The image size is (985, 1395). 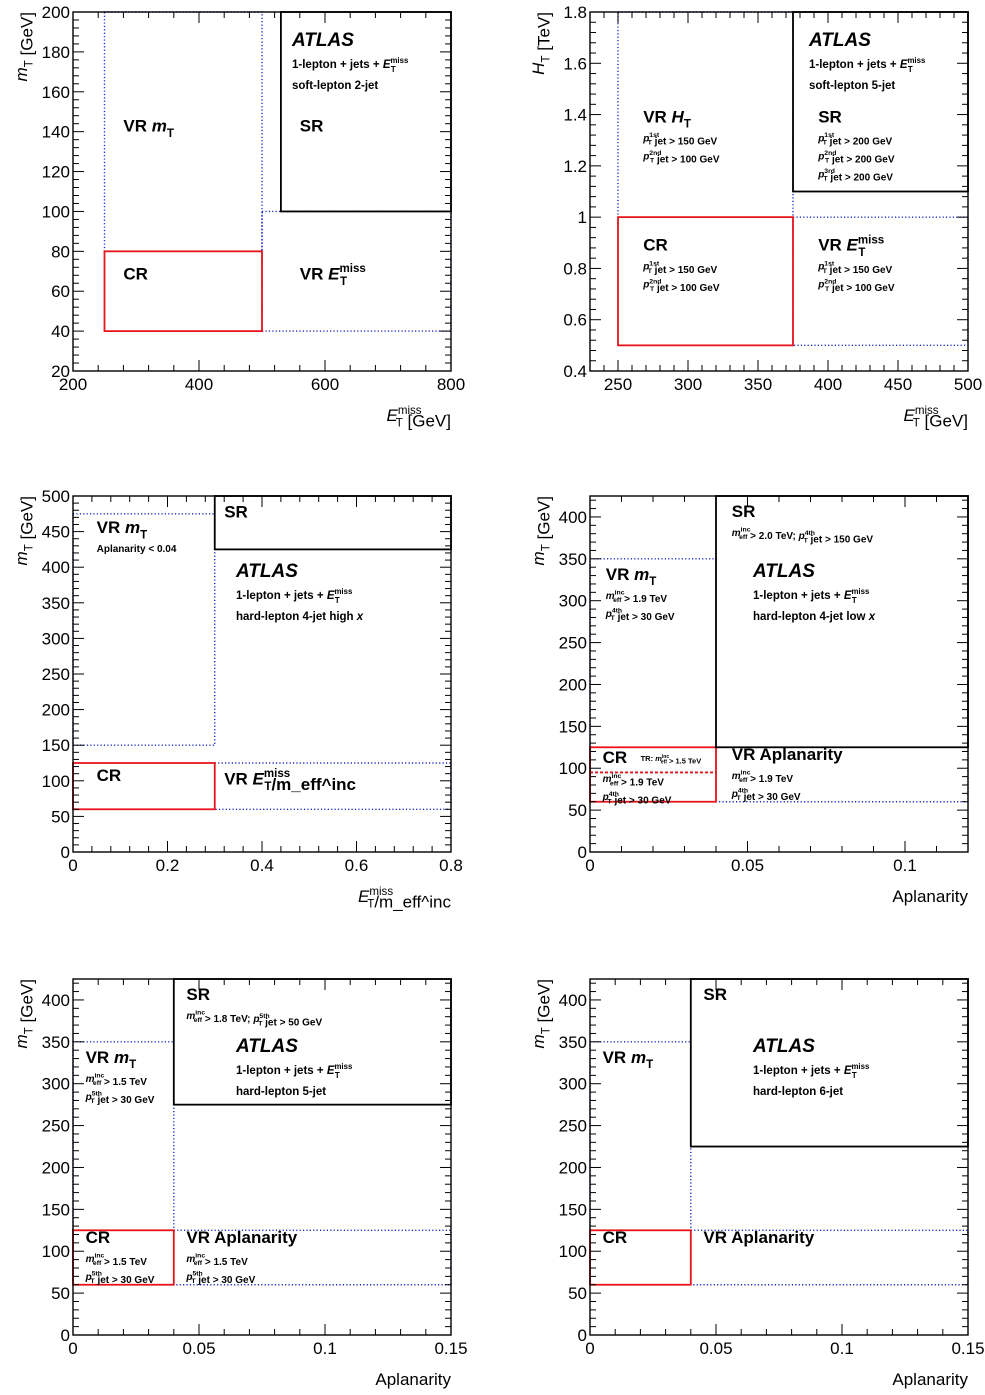 I want to click on y-tick-label: 0.6, so click(x=575, y=320).